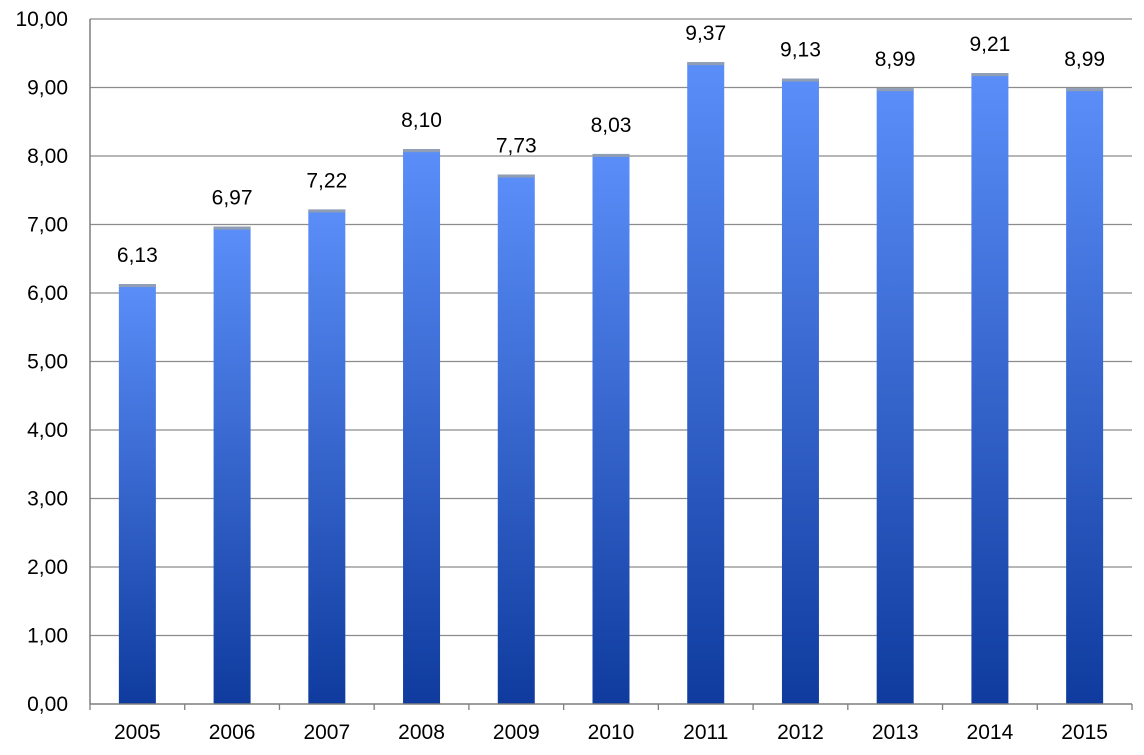 Image resolution: width=1144 pixels, height=755 pixels. I want to click on data-label: 9,13, so click(800, 50).